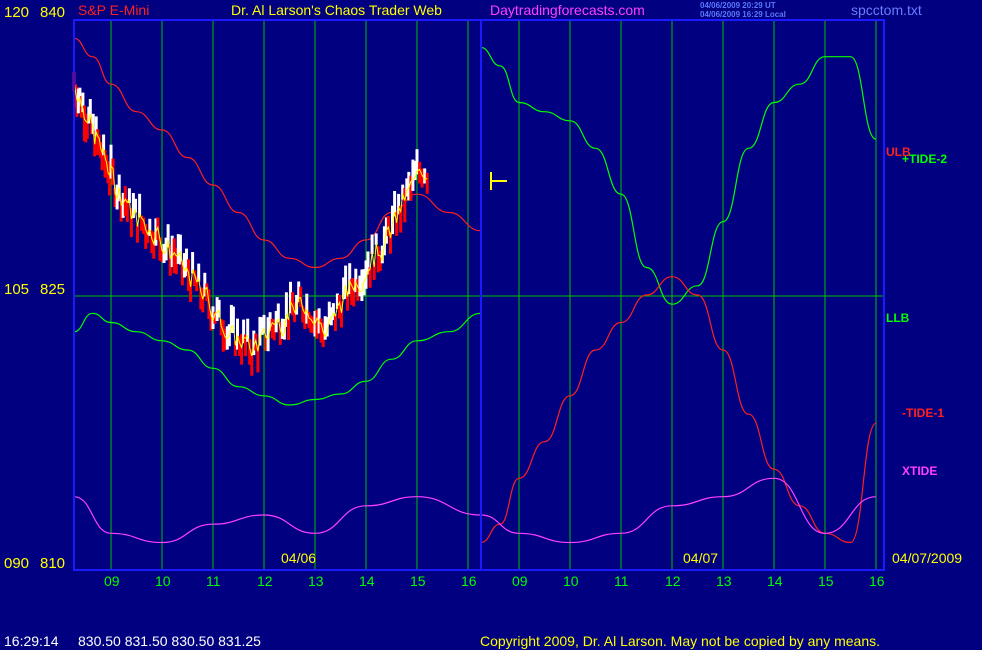  Describe the element at coordinates (743, 14) in the screenshot. I see `timestamp-local: 04/06/2009 16:29 Local` at that location.